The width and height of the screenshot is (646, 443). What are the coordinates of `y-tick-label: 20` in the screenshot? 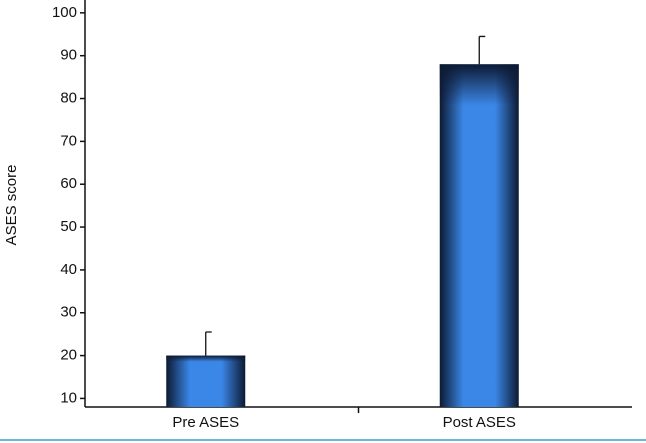 It's located at (68, 355).